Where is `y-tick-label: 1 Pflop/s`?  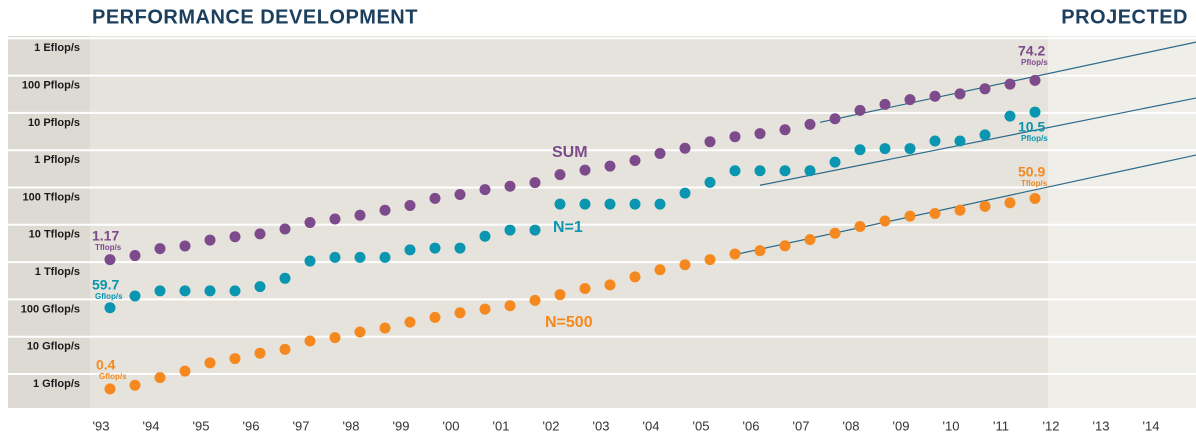 y-tick-label: 1 Pflop/s is located at coordinates (57, 160).